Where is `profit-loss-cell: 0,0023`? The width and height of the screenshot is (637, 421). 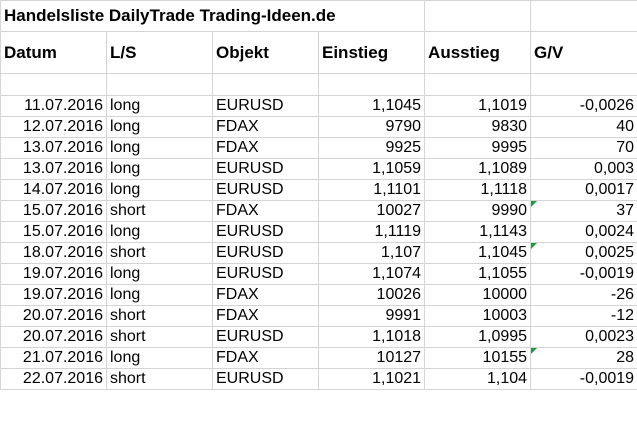 profit-loss-cell: 0,0023 is located at coordinates (583, 337).